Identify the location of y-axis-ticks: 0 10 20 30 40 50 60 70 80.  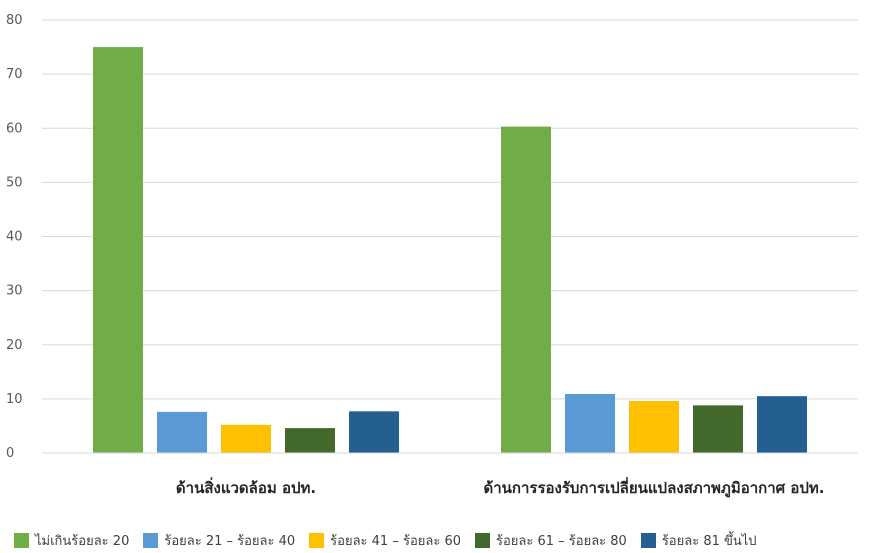
(14, 237).